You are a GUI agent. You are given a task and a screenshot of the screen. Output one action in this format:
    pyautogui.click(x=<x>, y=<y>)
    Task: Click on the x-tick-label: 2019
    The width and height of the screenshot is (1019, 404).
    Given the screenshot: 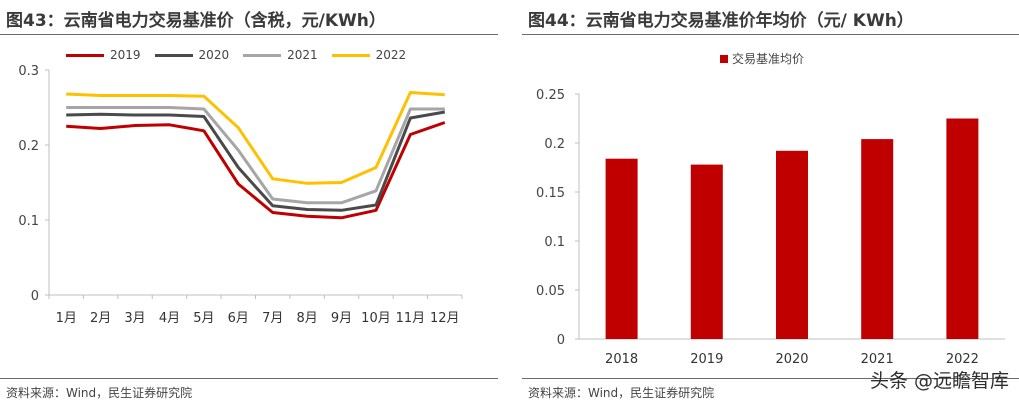 What is the action you would take?
    pyautogui.click(x=706, y=359)
    